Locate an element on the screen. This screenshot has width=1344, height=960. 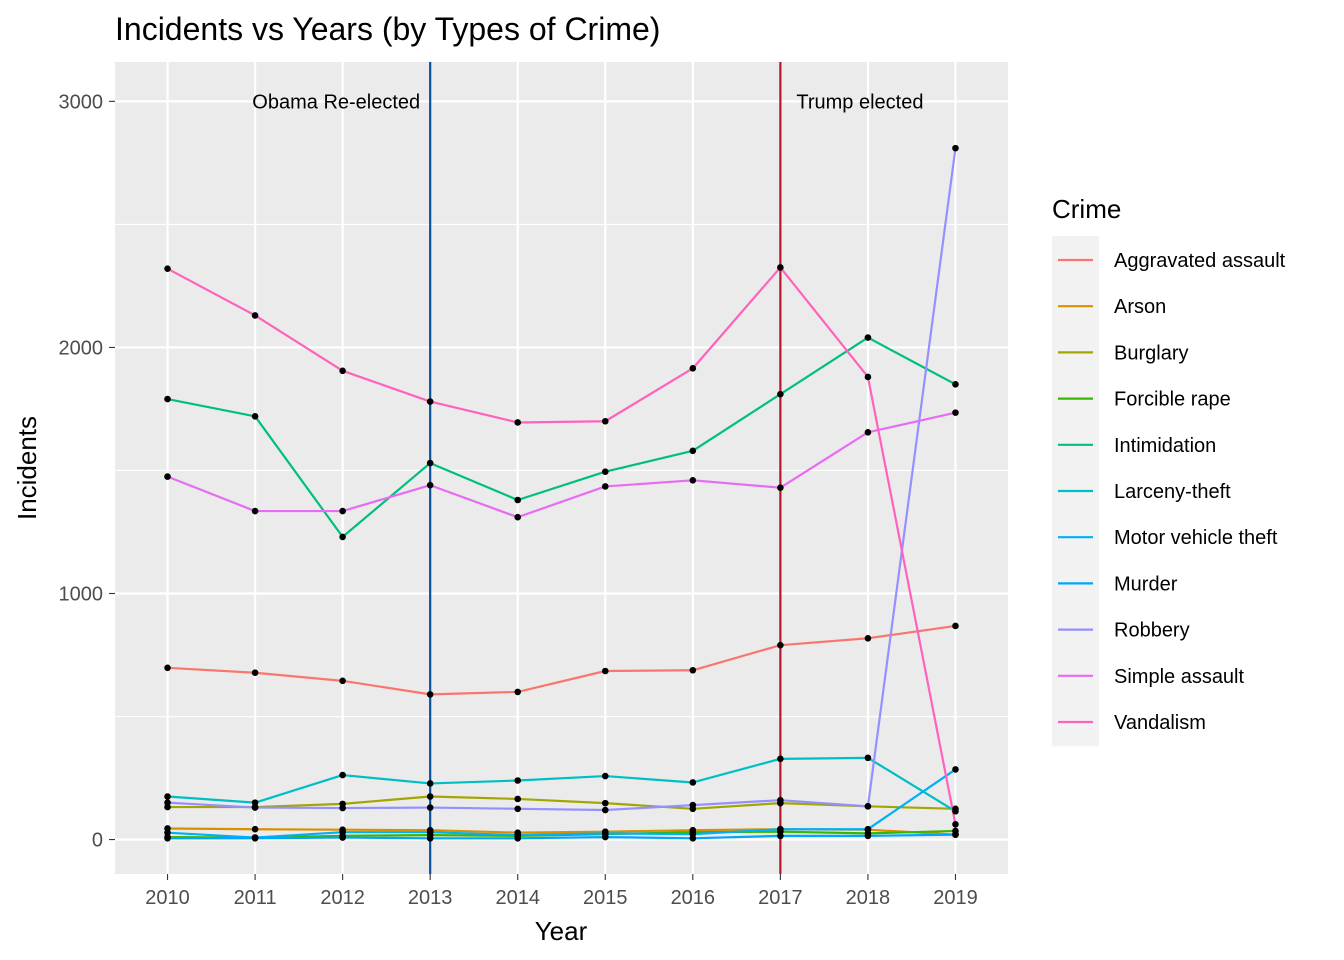
legend-label: Vandalism is located at coordinates (1160, 723).